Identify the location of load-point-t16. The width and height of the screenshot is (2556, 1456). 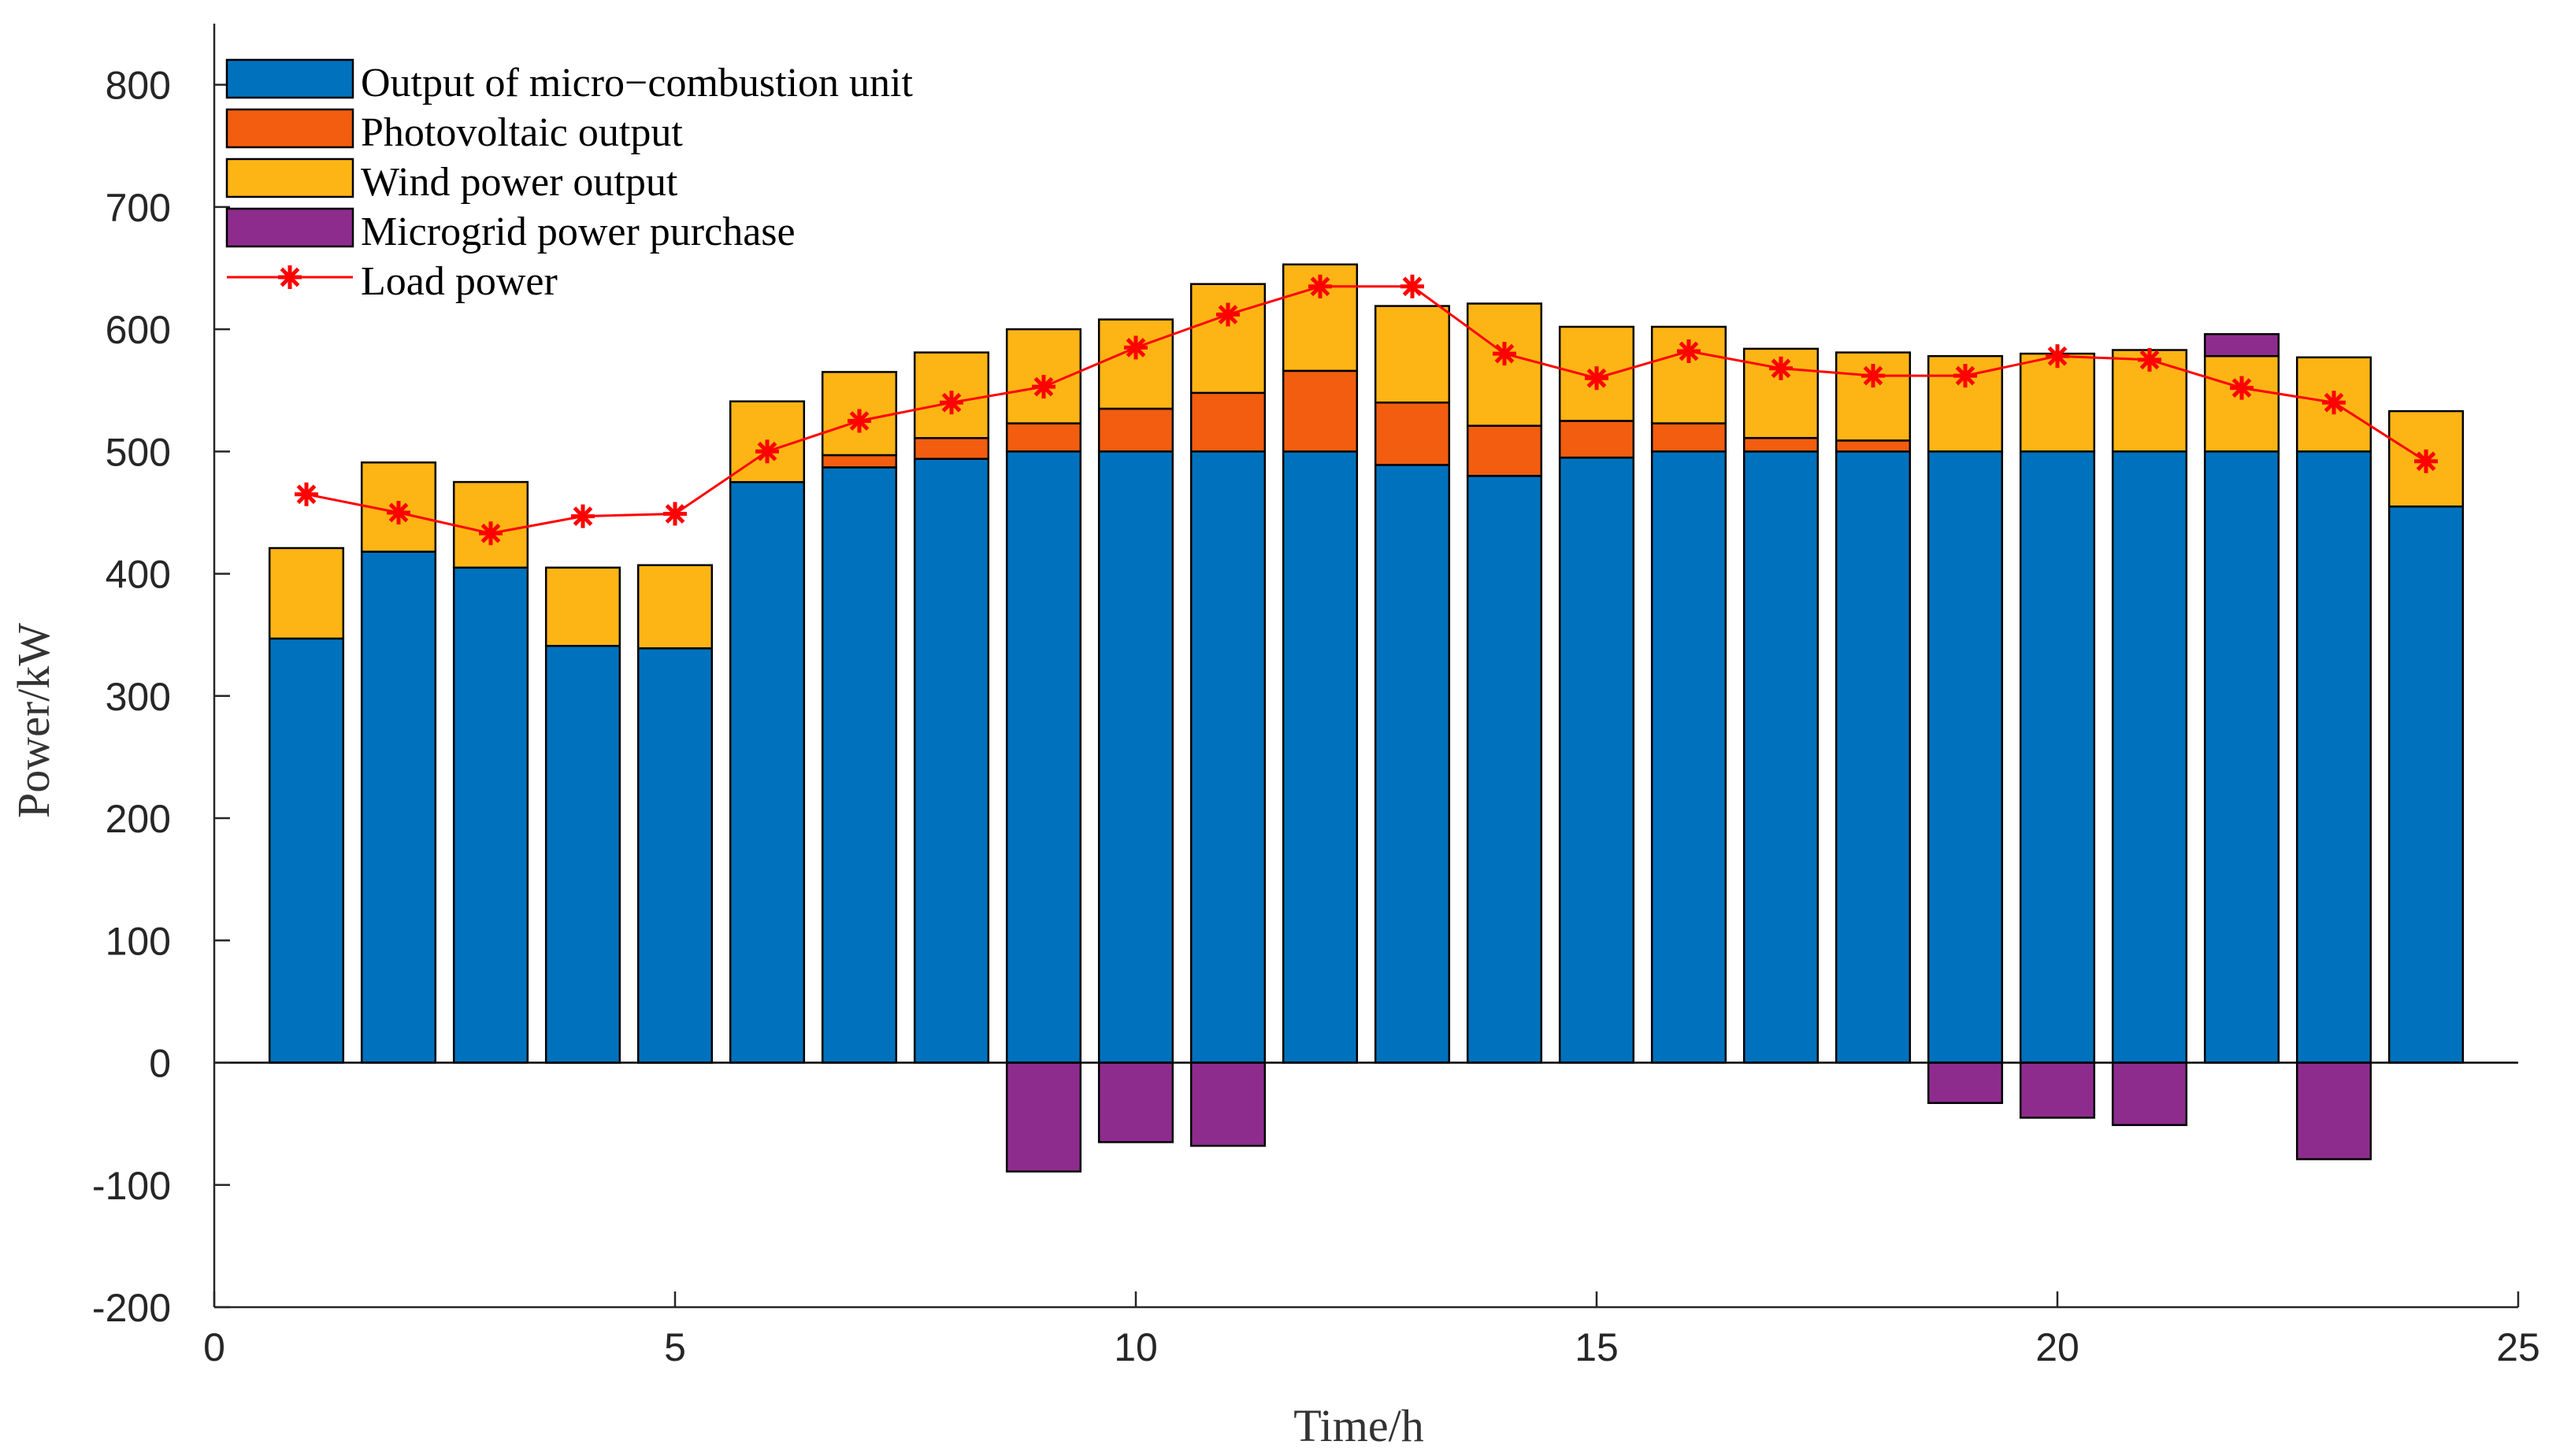
(1689, 351).